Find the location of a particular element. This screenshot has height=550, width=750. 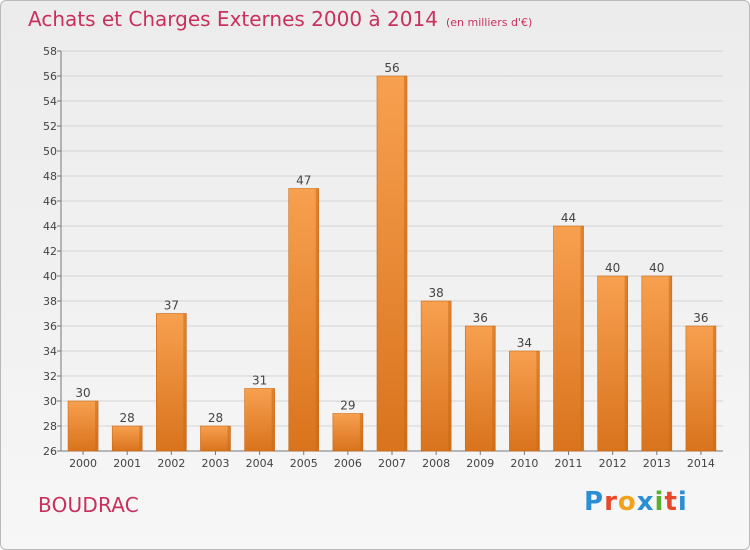

y-tick-label: 58 is located at coordinates (50, 51).